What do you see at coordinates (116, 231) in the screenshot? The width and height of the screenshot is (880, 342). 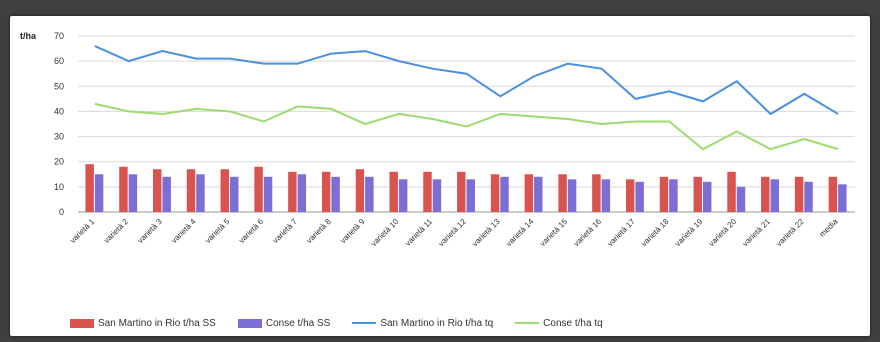 I see `x-category-label: varietà 2` at bounding box center [116, 231].